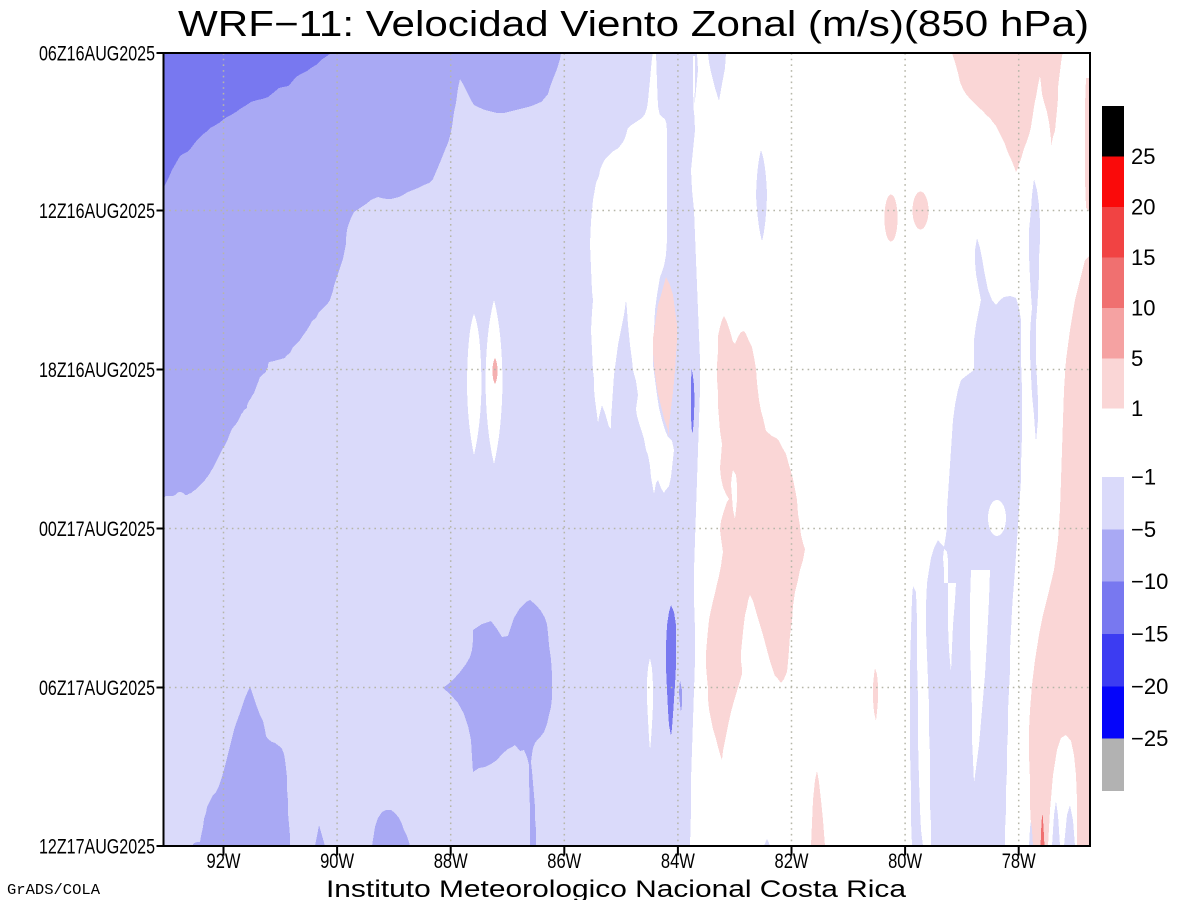 This screenshot has width=1200, height=900. I want to click on svg-text: 12Z17AUG2025, so click(97, 847).